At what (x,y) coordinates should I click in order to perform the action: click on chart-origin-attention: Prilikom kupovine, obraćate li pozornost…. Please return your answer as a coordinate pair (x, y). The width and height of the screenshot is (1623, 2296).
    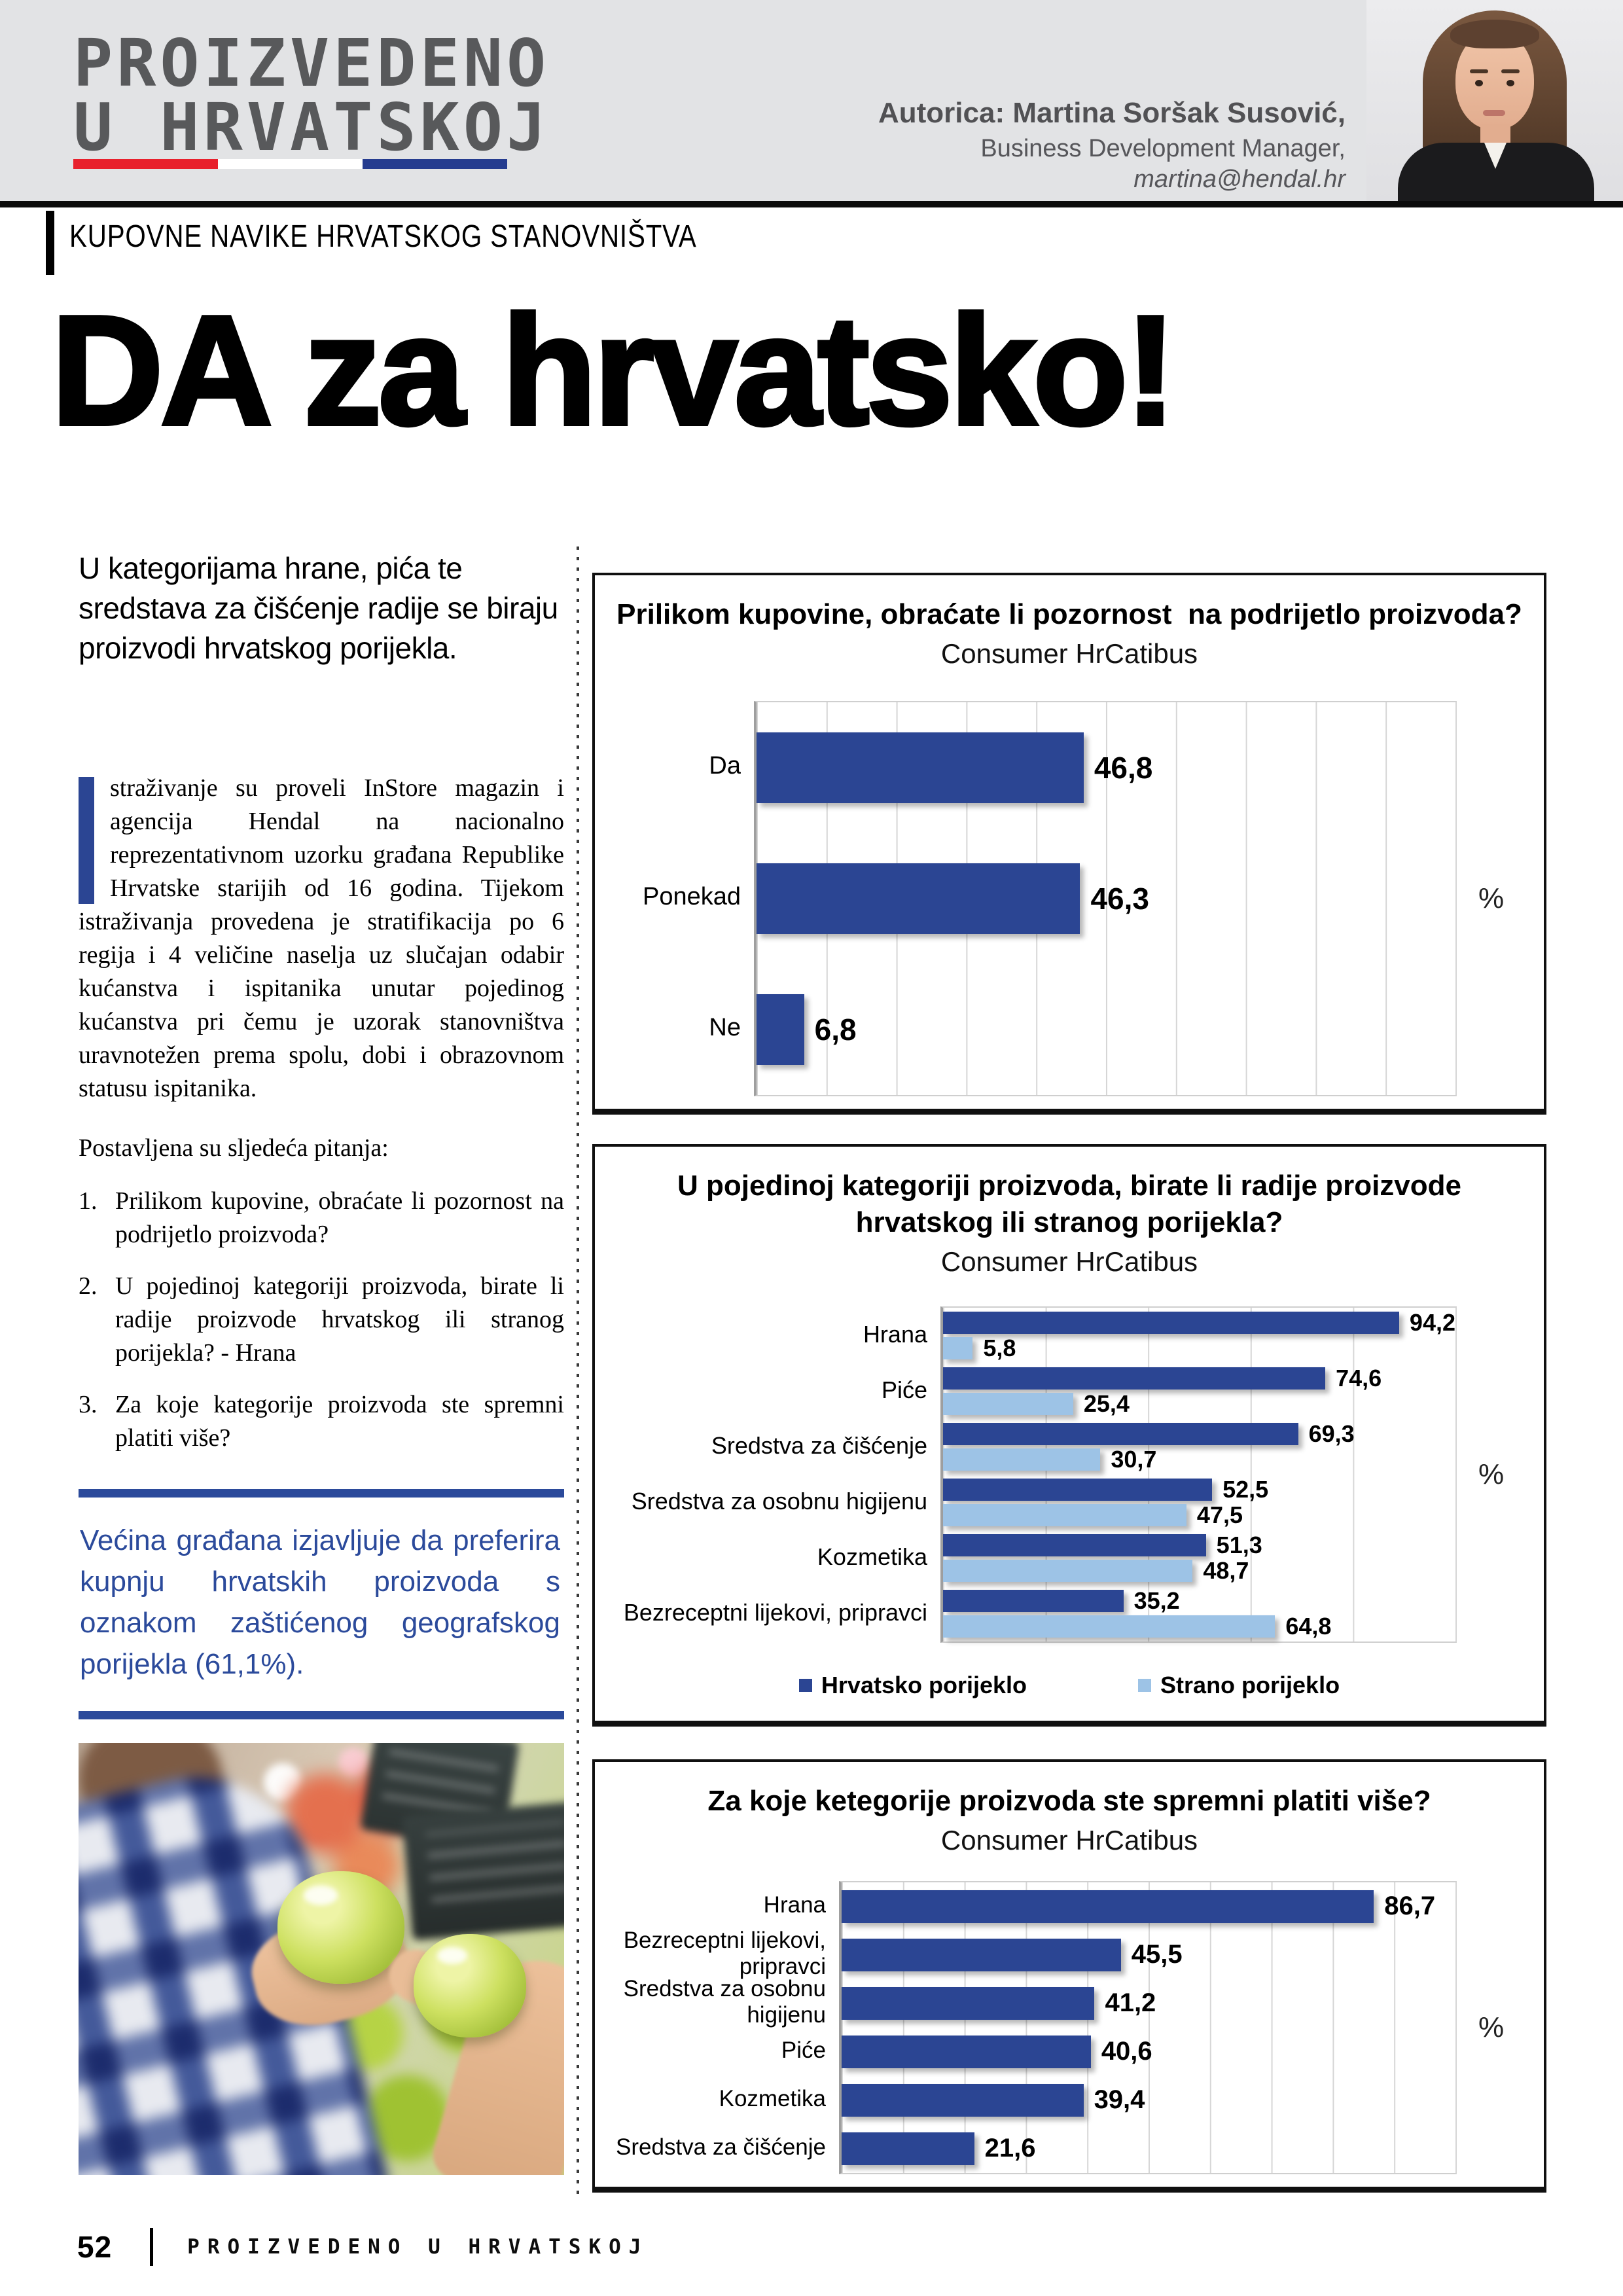
    Looking at the image, I should click on (1069, 844).